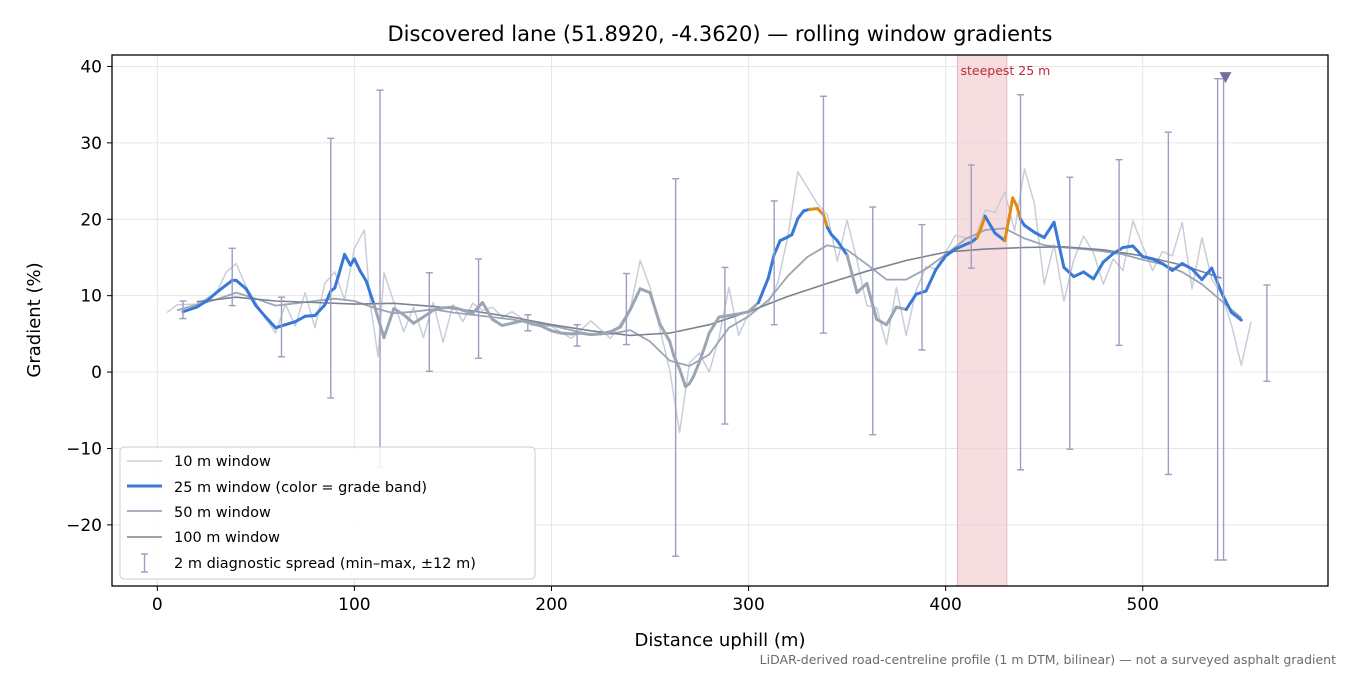  I want to click on series-line-w100, so click(709, 291).